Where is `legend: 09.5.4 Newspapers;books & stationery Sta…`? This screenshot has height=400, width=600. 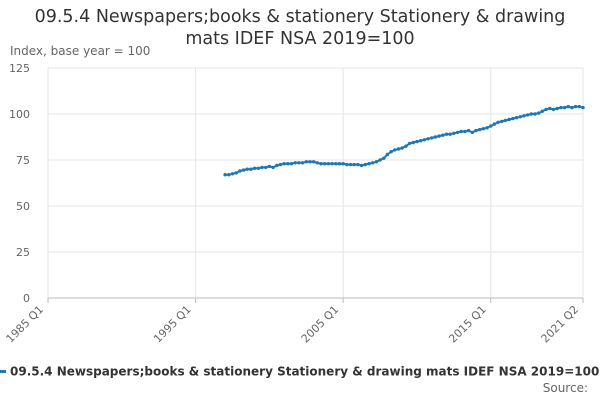
legend: 09.5.4 Newspapers;books & stationery Sta… is located at coordinates (300, 373).